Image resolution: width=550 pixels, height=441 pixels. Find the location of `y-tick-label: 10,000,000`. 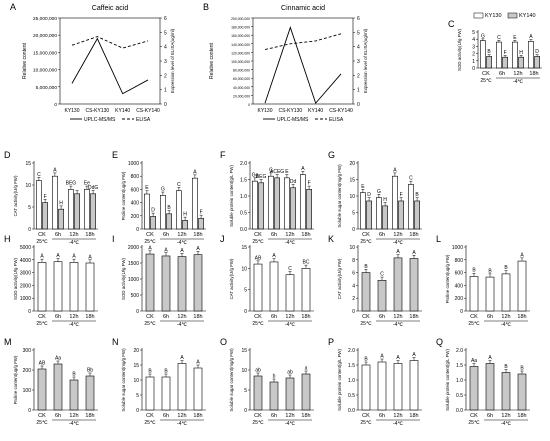

y-tick-label: 10,000,000 is located at coordinates (45, 71).